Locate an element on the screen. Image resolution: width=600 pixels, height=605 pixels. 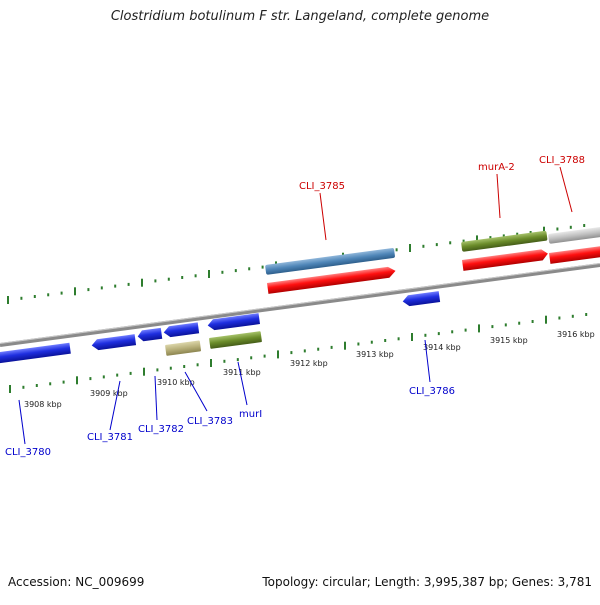
gene-label-cli-3782: CLI_3782 is located at coordinates (161, 429).